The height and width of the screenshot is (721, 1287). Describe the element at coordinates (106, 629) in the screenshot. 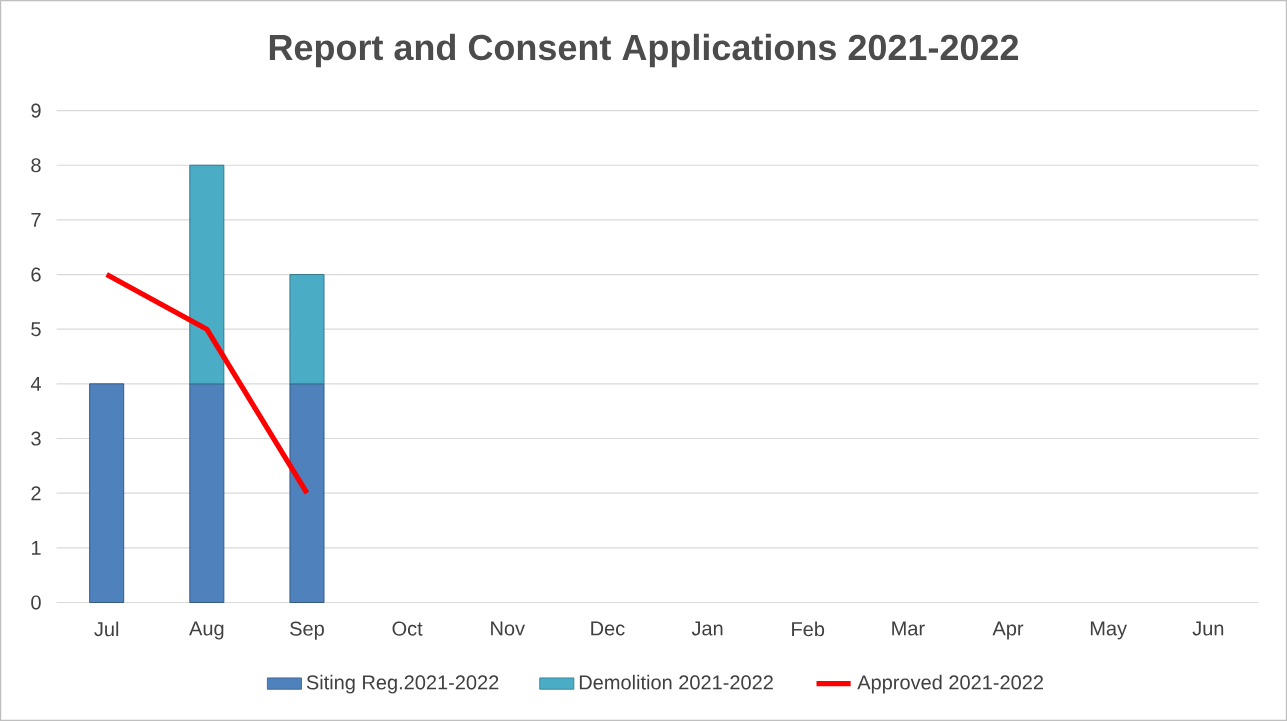

I see `x-tick-label: Jul` at that location.